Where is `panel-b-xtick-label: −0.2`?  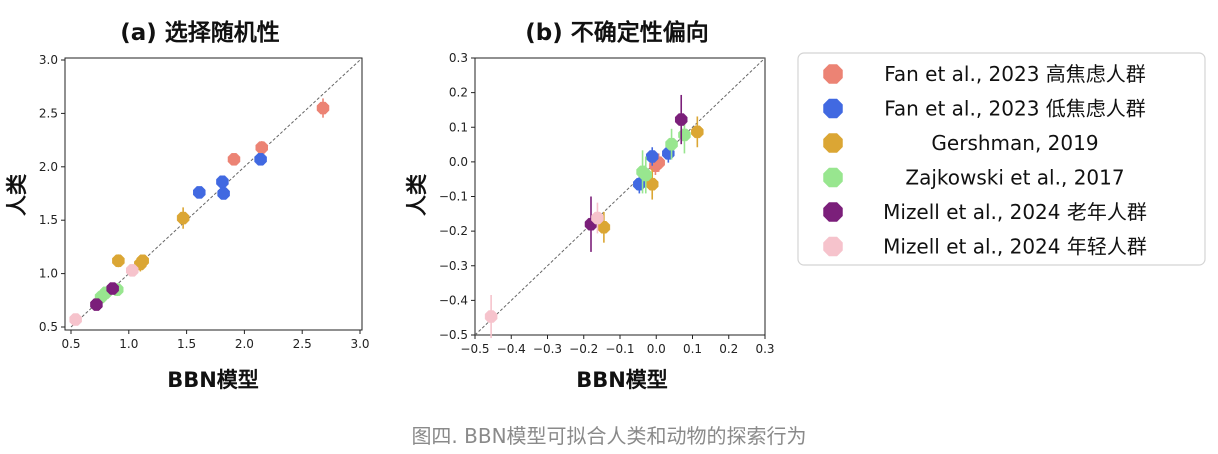 panel-b-xtick-label: −0.2 is located at coordinates (583, 349).